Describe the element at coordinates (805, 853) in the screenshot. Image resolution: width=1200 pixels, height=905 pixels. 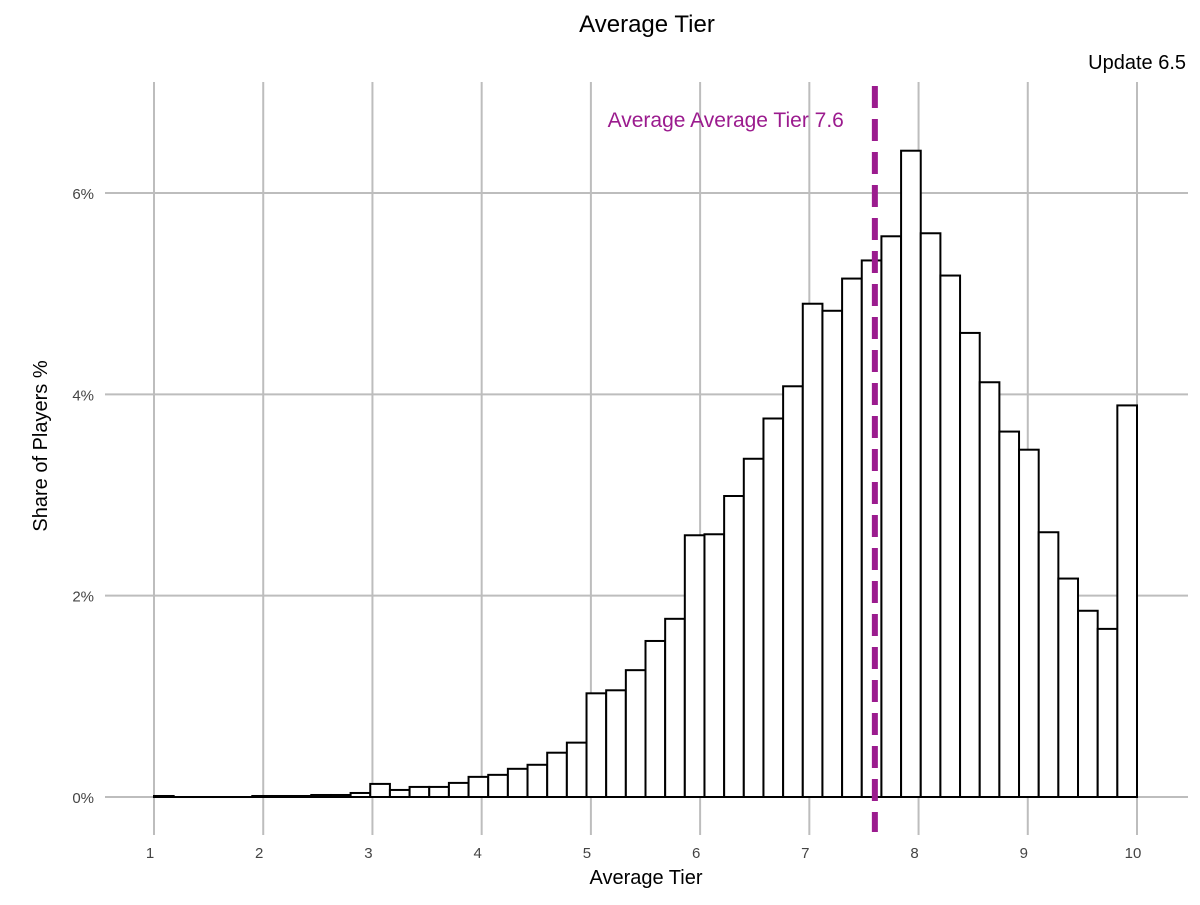
I see `x-tick-label: 7` at that location.